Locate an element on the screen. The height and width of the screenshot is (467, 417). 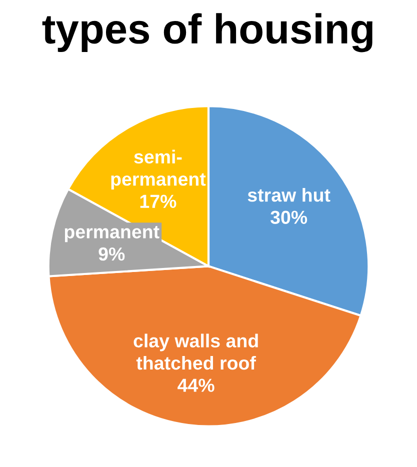
slice-label: permanent is located at coordinates (112, 234).